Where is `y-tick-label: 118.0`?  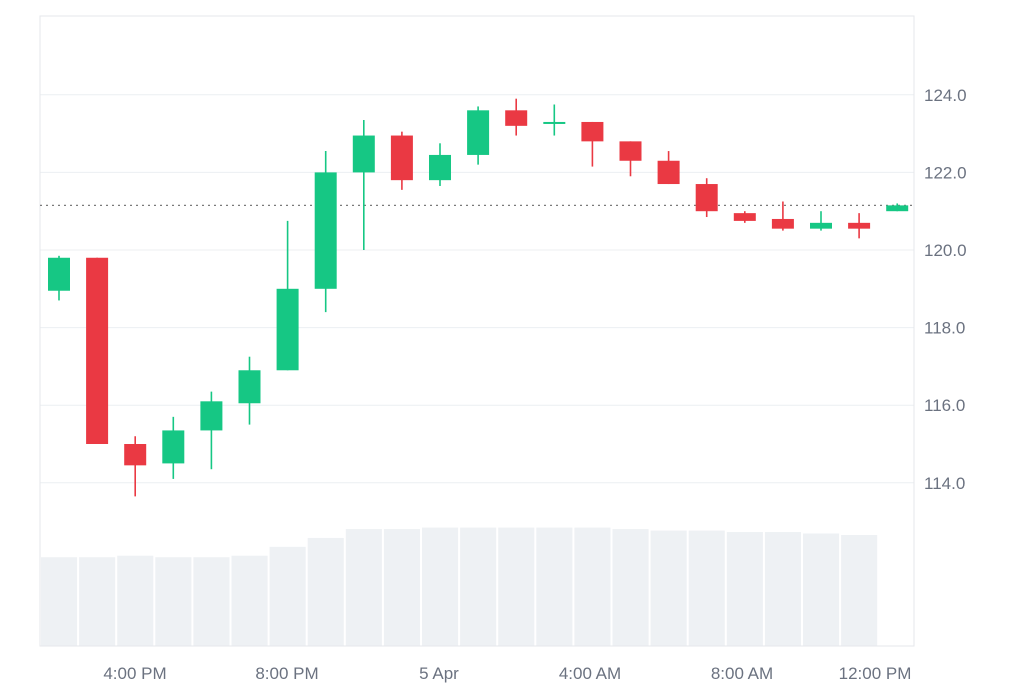
y-tick-label: 118.0 is located at coordinates (944, 328).